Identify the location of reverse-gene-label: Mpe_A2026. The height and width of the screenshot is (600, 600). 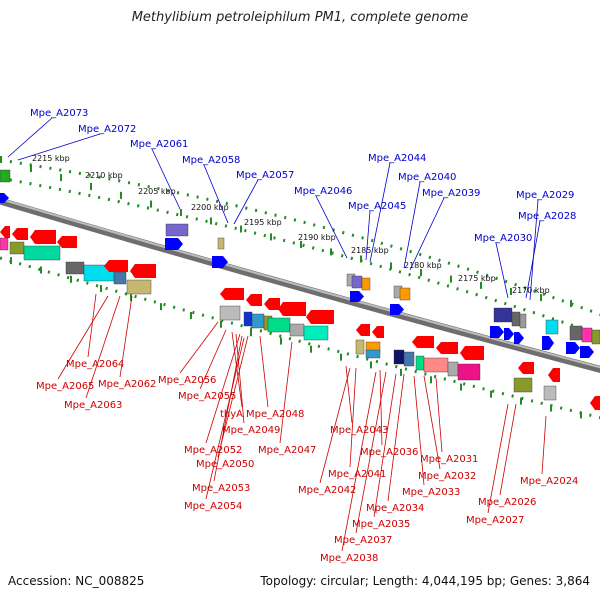
(507, 502).